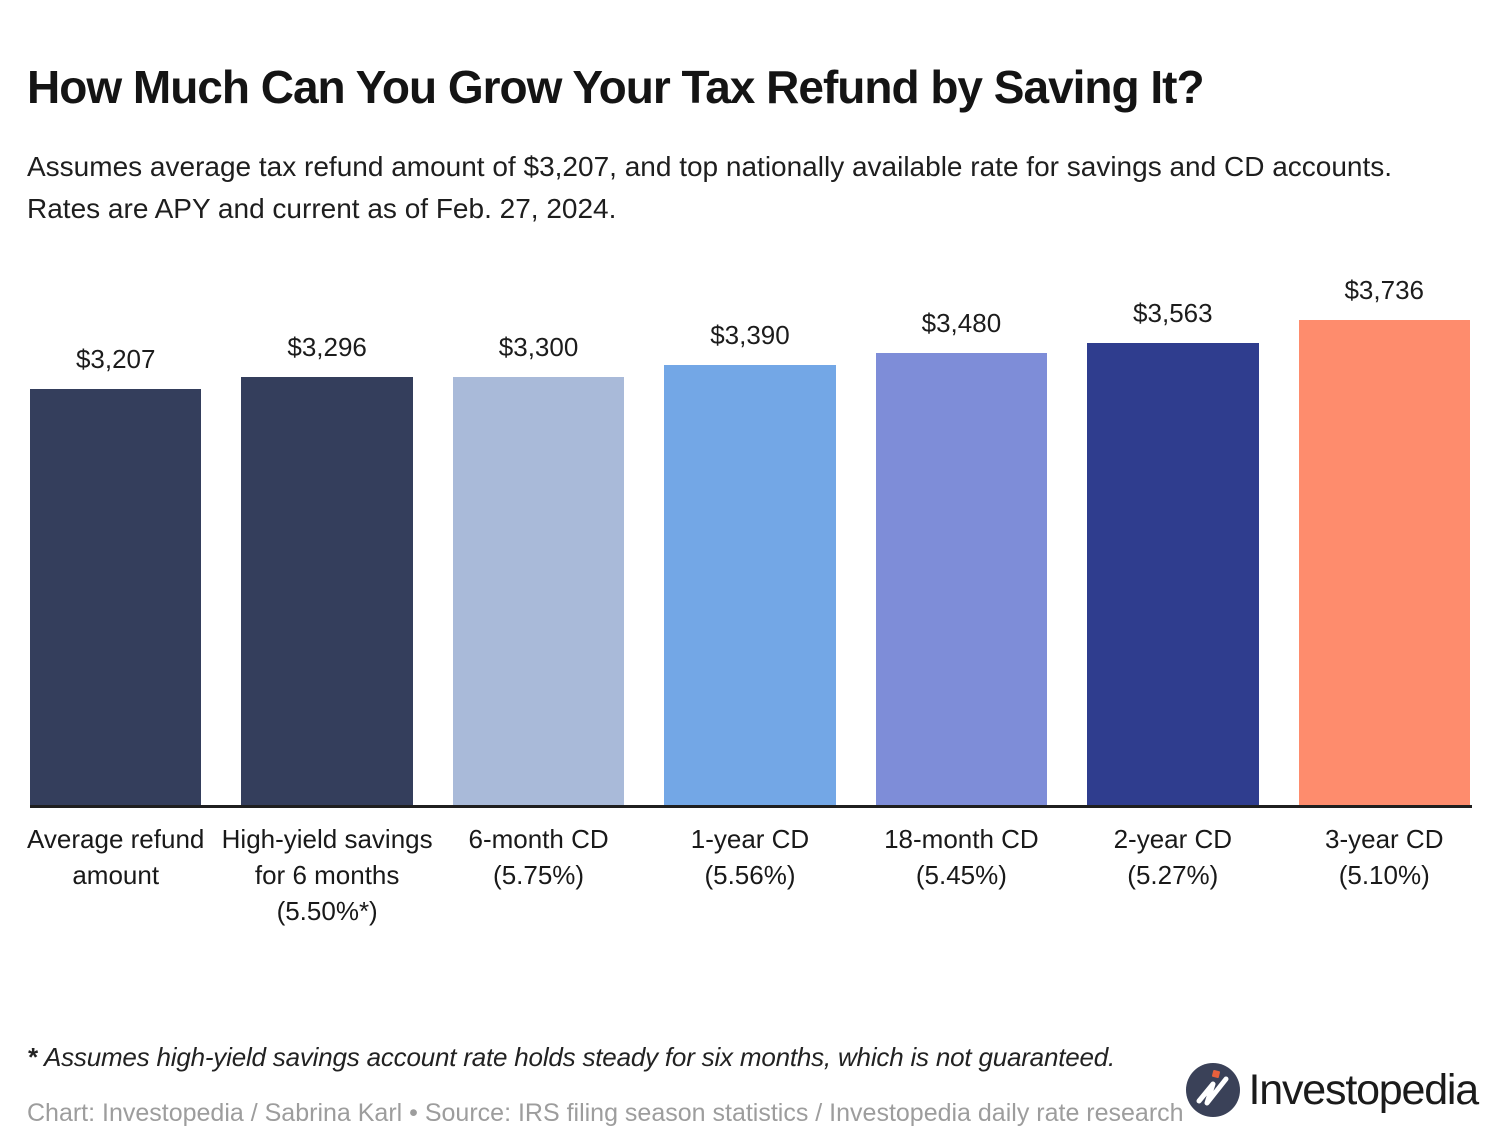 This screenshot has width=1500, height=1137. I want to click on investopedia-wordmark: Investopedia, so click(1364, 1089).